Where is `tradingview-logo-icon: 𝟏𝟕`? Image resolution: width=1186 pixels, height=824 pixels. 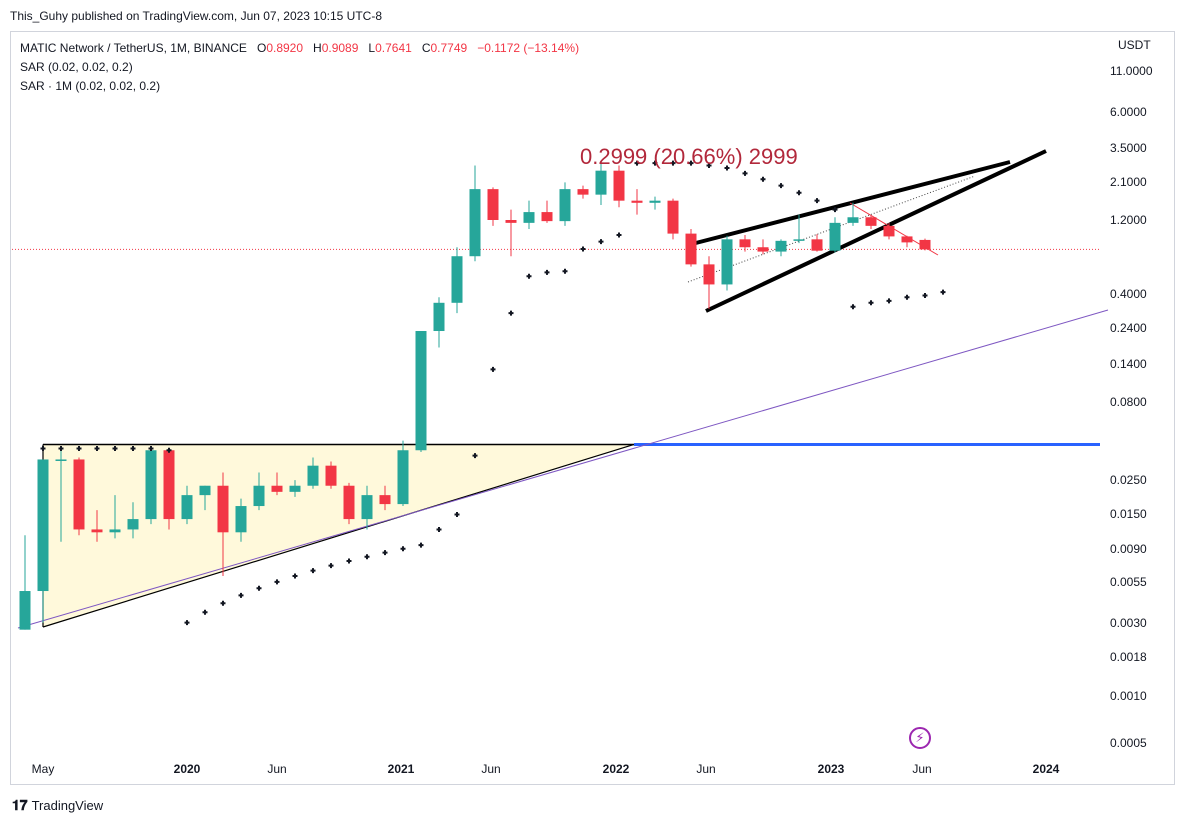
tradingview-logo-icon: 𝟏𝟕 is located at coordinates (20, 805).